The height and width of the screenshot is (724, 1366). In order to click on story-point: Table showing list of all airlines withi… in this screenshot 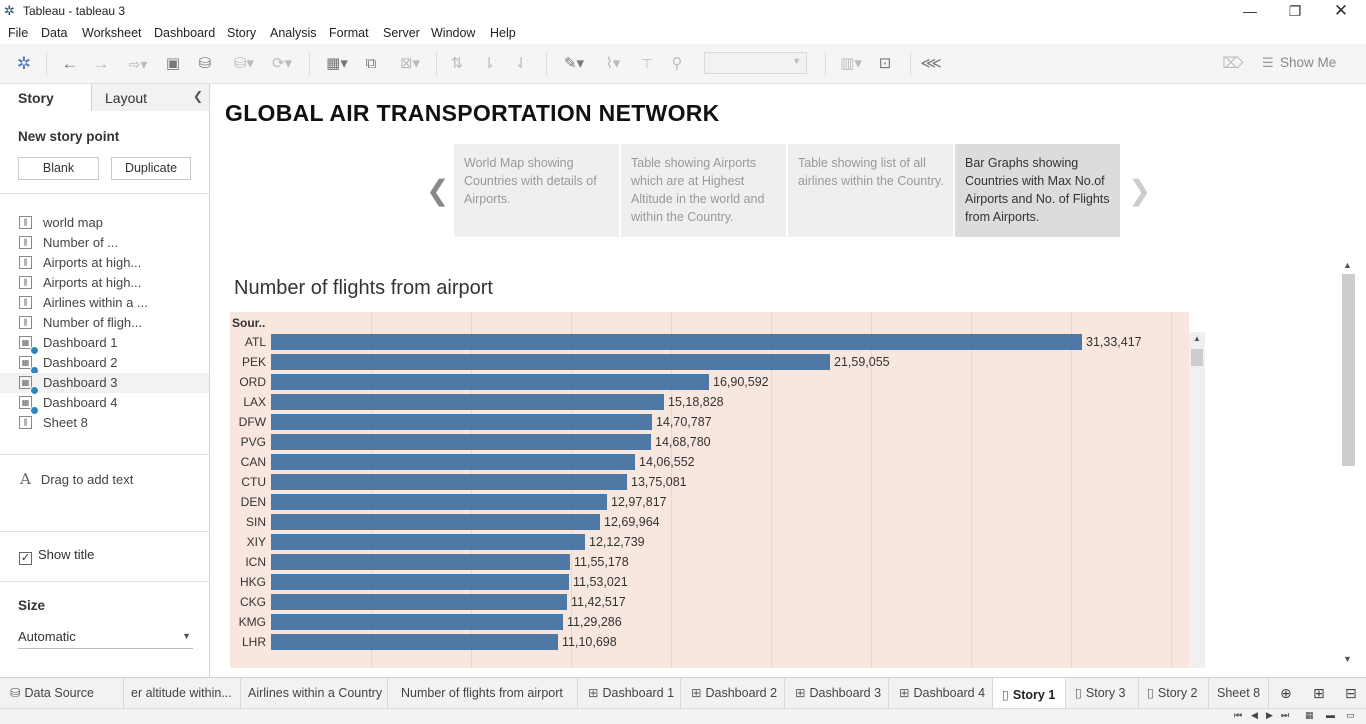, I will do `click(870, 190)`.